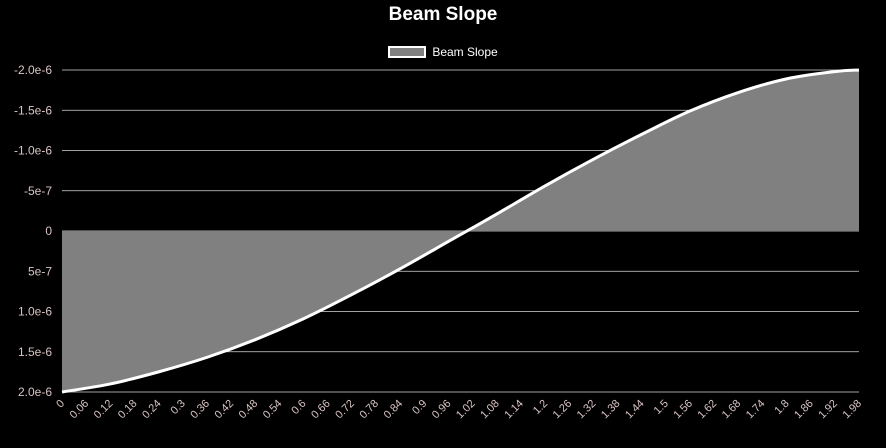  What do you see at coordinates (33, 151) in the screenshot?
I see `y-tick-label: -1.0e-6` at bounding box center [33, 151].